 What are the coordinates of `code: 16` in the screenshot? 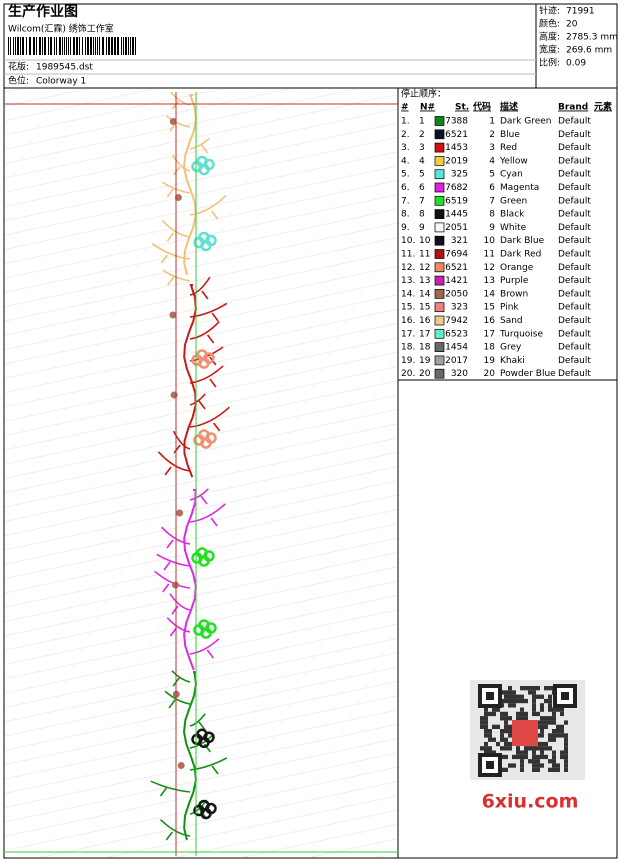 It's located at (490, 321).